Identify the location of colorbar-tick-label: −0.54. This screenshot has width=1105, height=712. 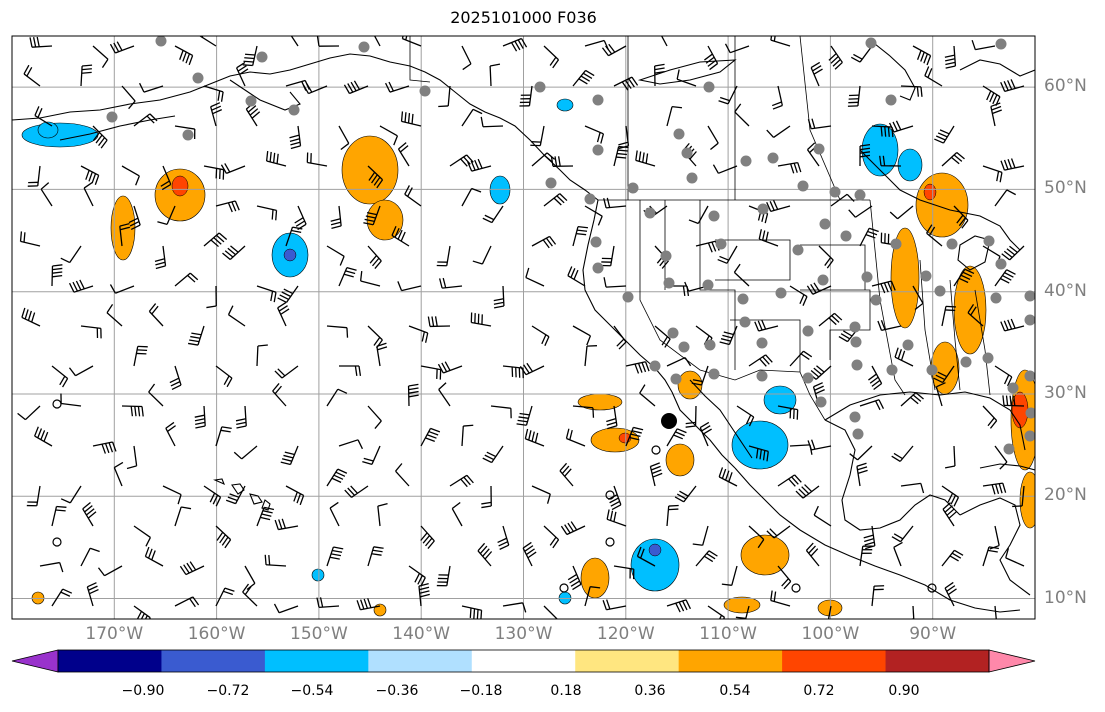
(312, 691).